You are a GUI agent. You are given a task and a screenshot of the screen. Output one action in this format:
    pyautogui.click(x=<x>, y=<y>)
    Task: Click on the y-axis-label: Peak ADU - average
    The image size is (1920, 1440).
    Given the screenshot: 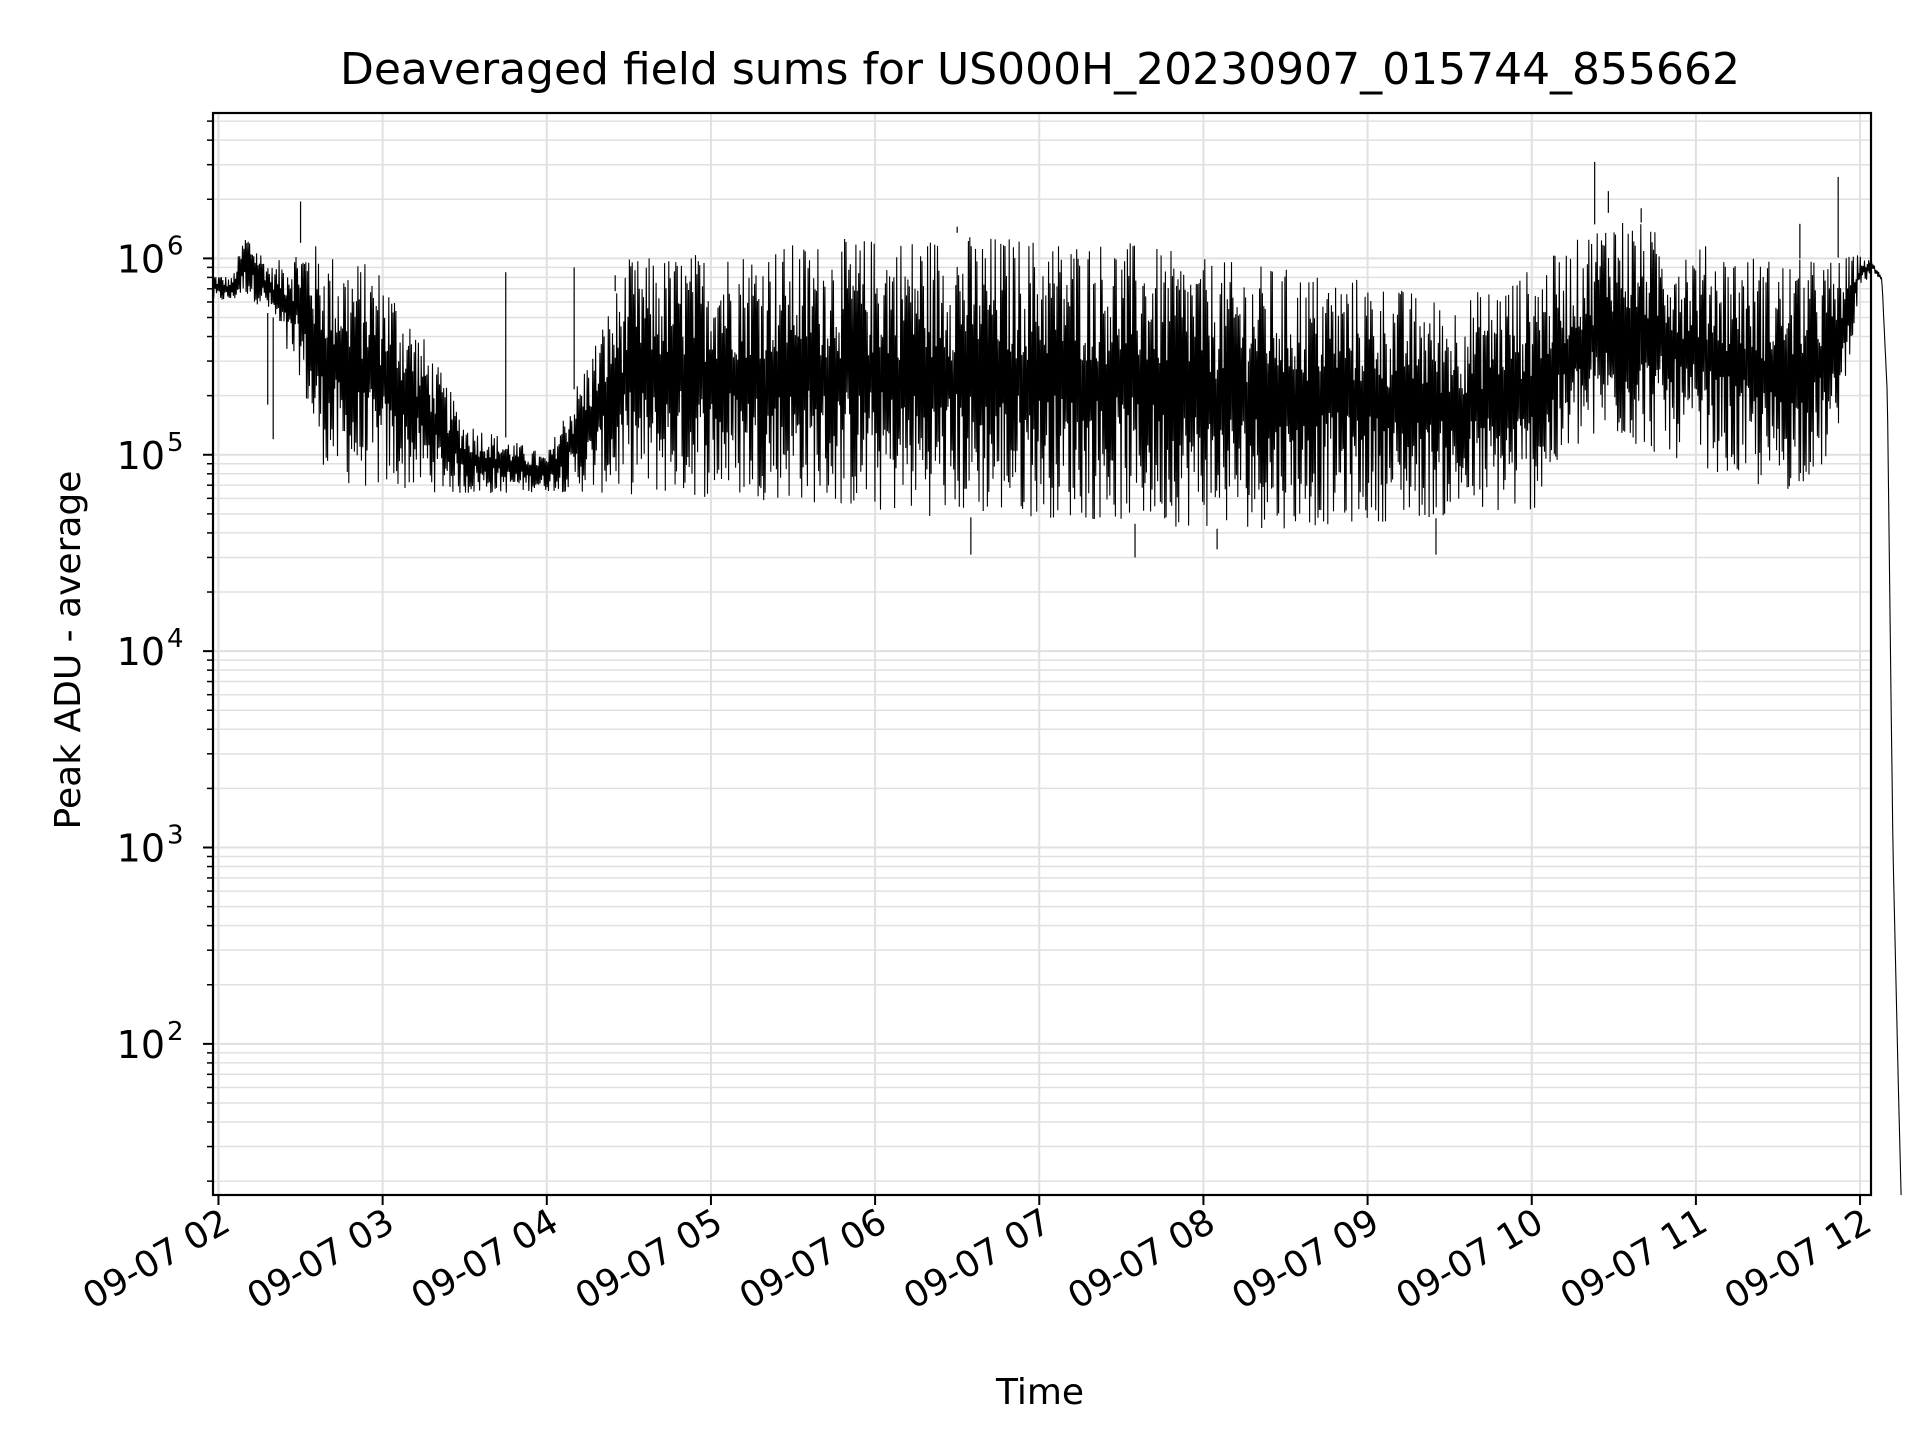 What is the action you would take?
    pyautogui.click(x=68, y=650)
    